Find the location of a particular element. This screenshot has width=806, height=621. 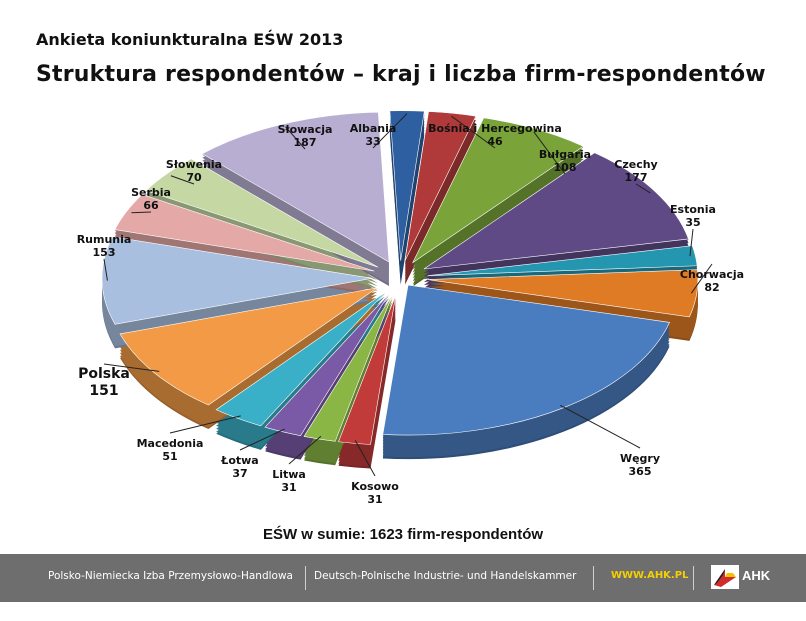

ahk-logo-icon is located at coordinates (725, 577).